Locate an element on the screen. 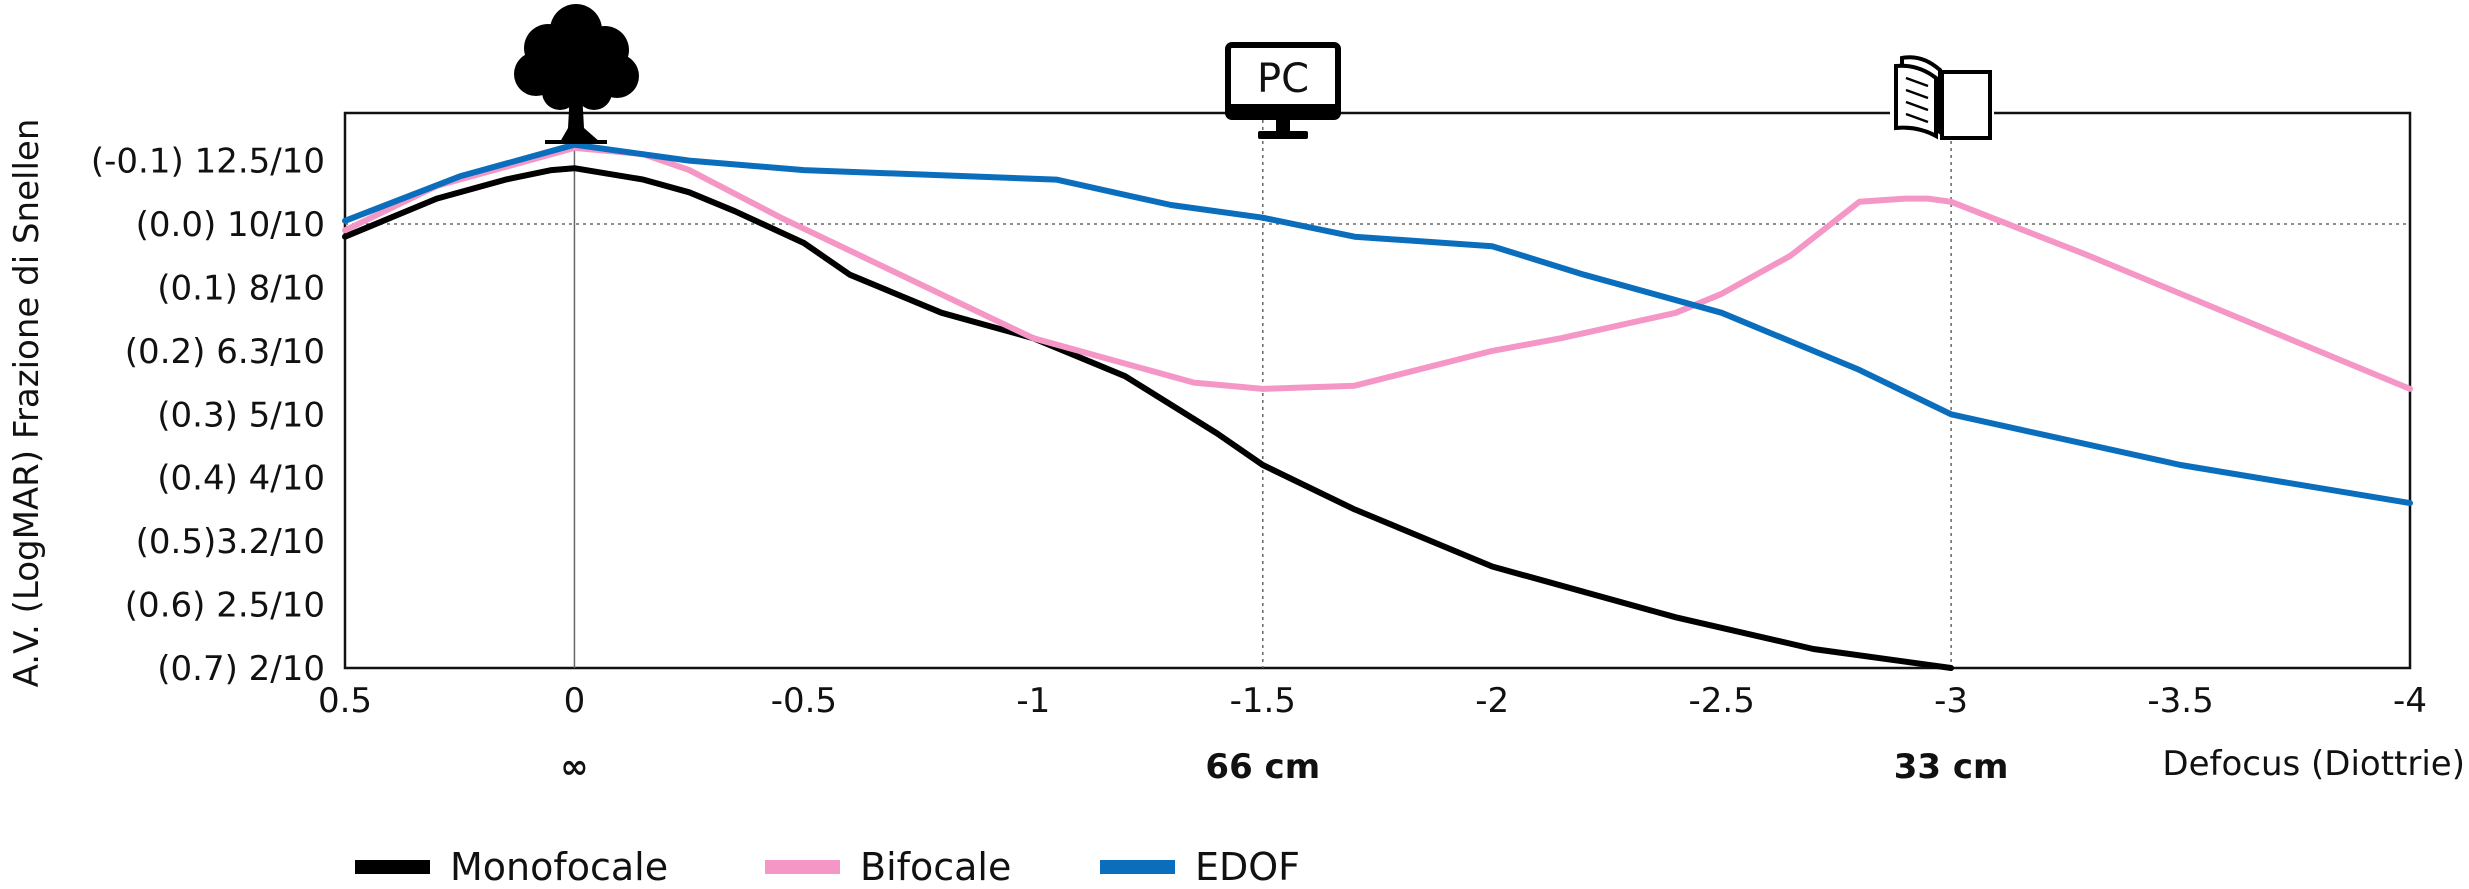 Image resolution: width=2469 pixels, height=889 pixels. monitor-icon: PC is located at coordinates (1283, 90).